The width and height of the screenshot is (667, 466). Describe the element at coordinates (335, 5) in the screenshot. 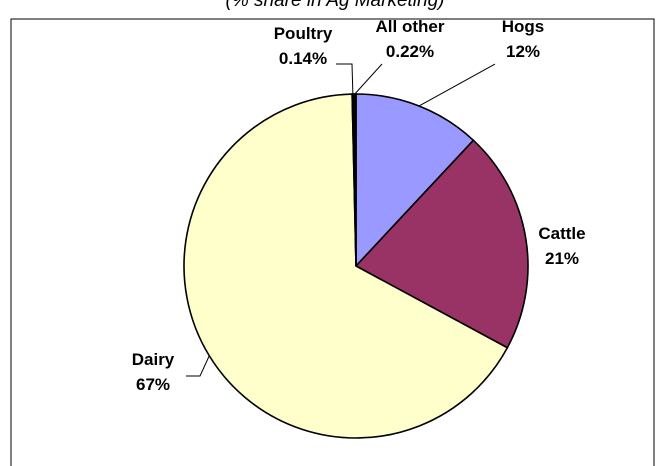

I see `chart-subtitle: (% share in Ag Marketing)` at that location.